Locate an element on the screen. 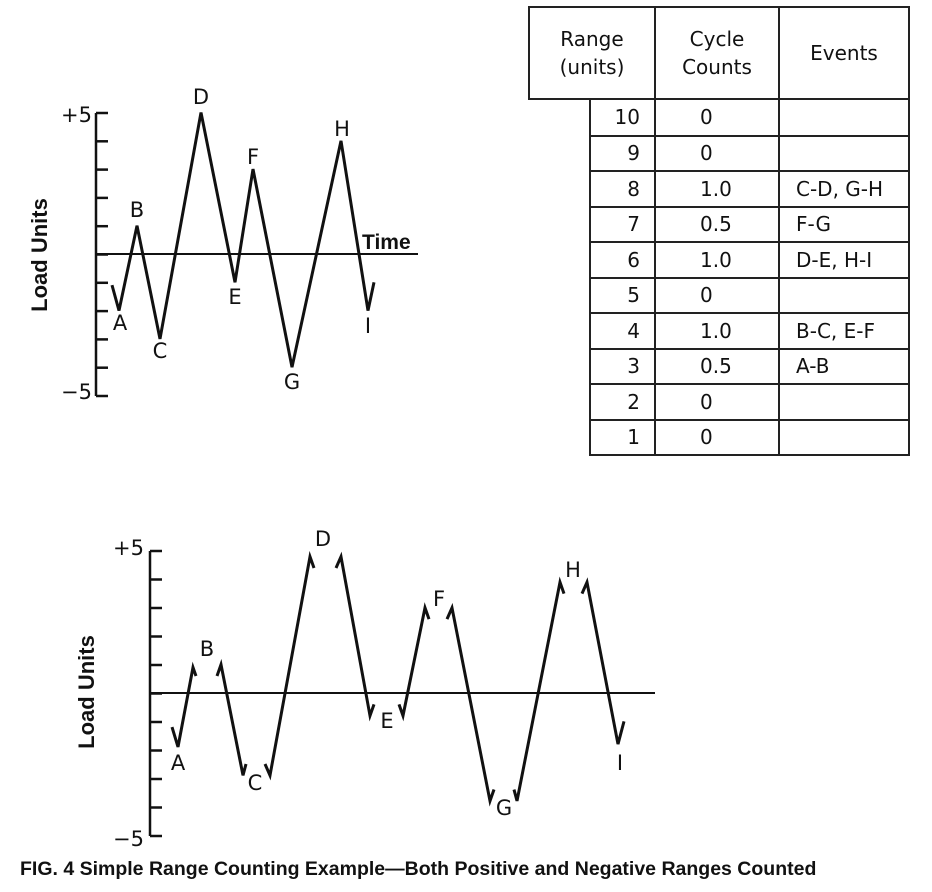 Image resolution: width=932 pixels, height=892 pixels. top-load-line is located at coordinates (243, 240).